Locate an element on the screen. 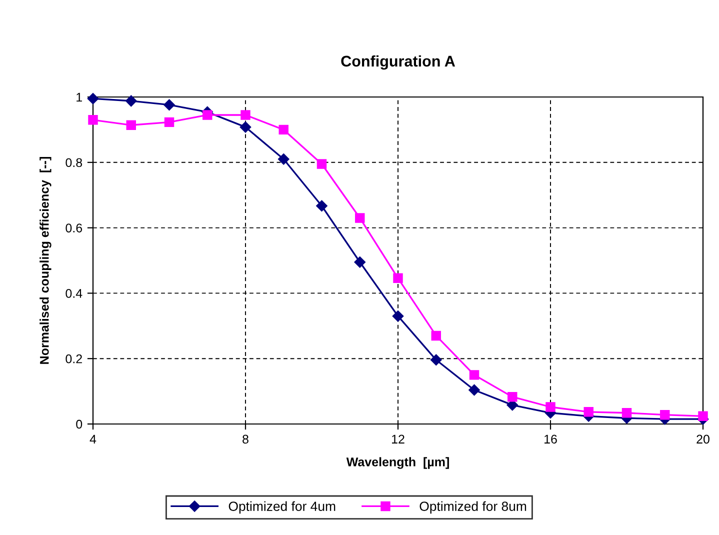 Image resolution: width=719 pixels, height=535 pixels. chart-title: Configuration A is located at coordinates (398, 62).